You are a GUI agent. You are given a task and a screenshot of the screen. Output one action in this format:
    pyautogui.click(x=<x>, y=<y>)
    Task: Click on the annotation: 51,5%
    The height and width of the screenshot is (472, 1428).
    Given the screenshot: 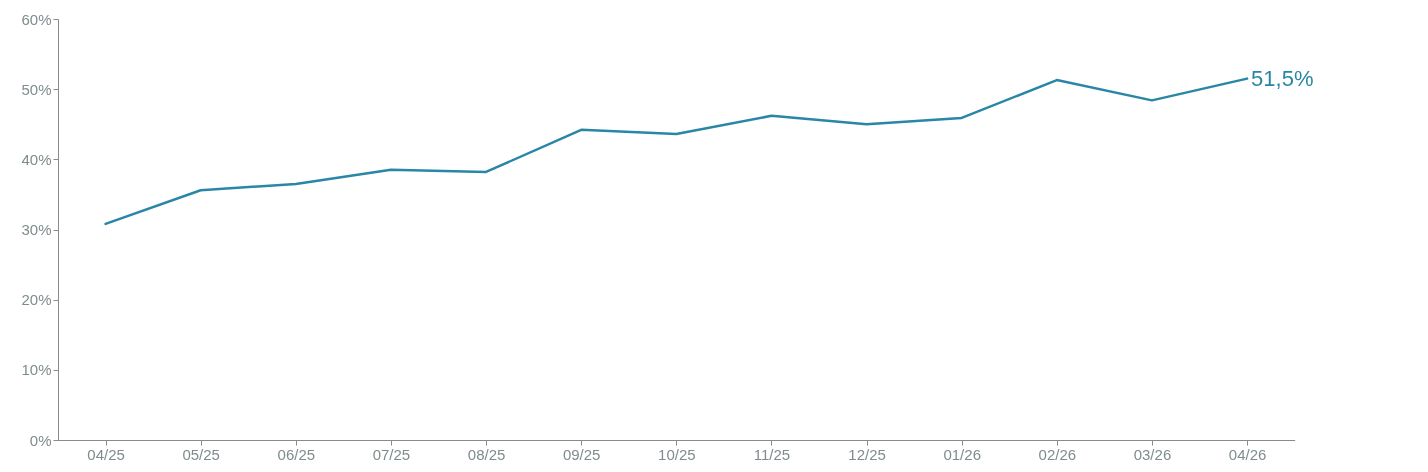 What is the action you would take?
    pyautogui.click(x=1282, y=78)
    